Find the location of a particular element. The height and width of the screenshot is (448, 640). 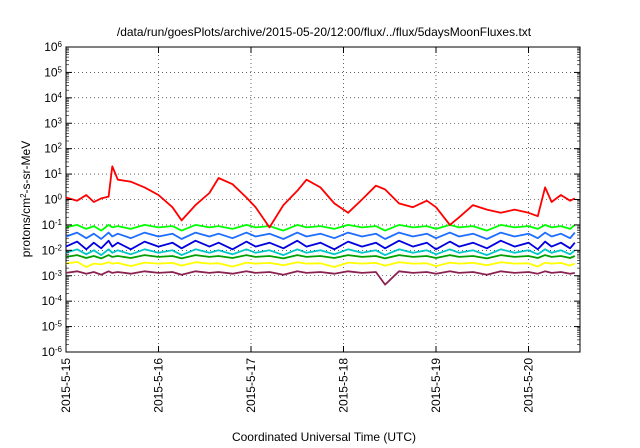

y-tick-exponent: -3 is located at coordinates (59, 272).